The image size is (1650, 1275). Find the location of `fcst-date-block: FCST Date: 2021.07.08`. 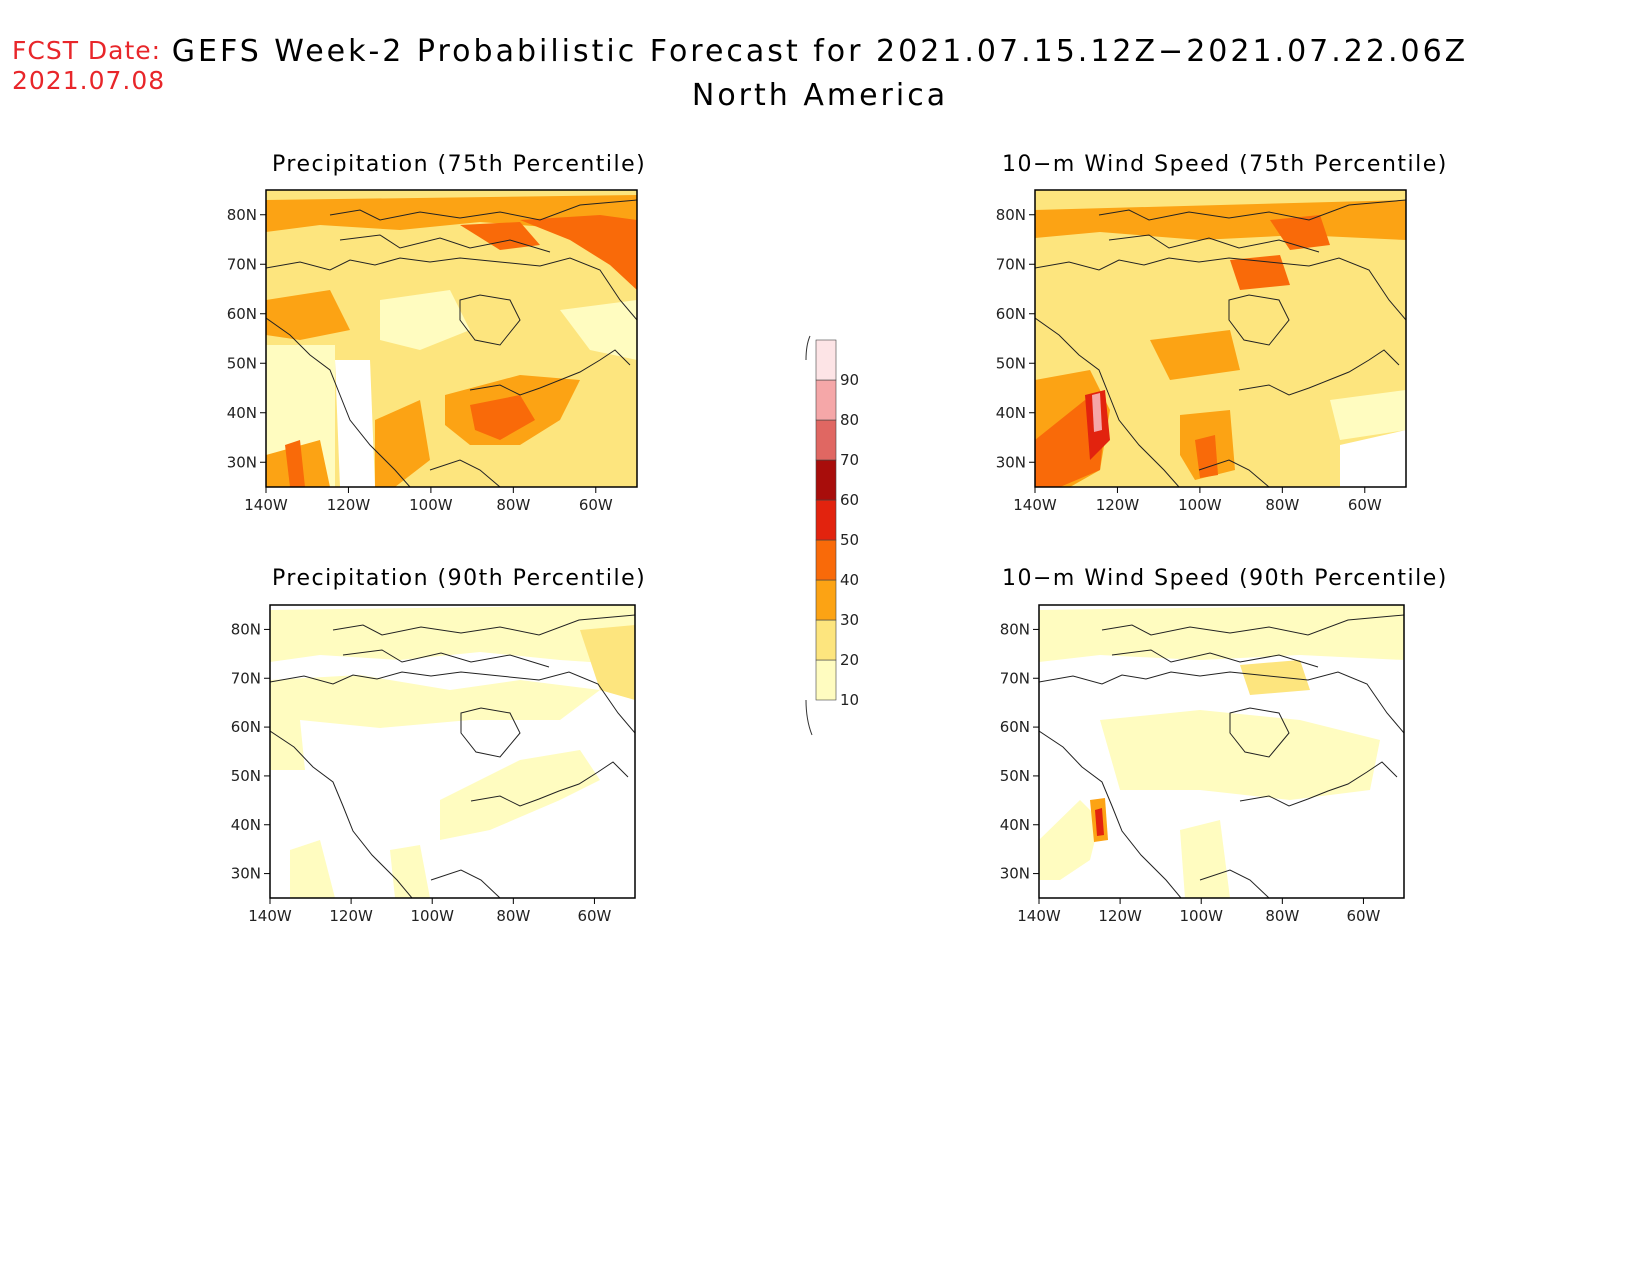

fcst-date-block: FCST Date: 2021.07.08 is located at coordinates (88, 66).